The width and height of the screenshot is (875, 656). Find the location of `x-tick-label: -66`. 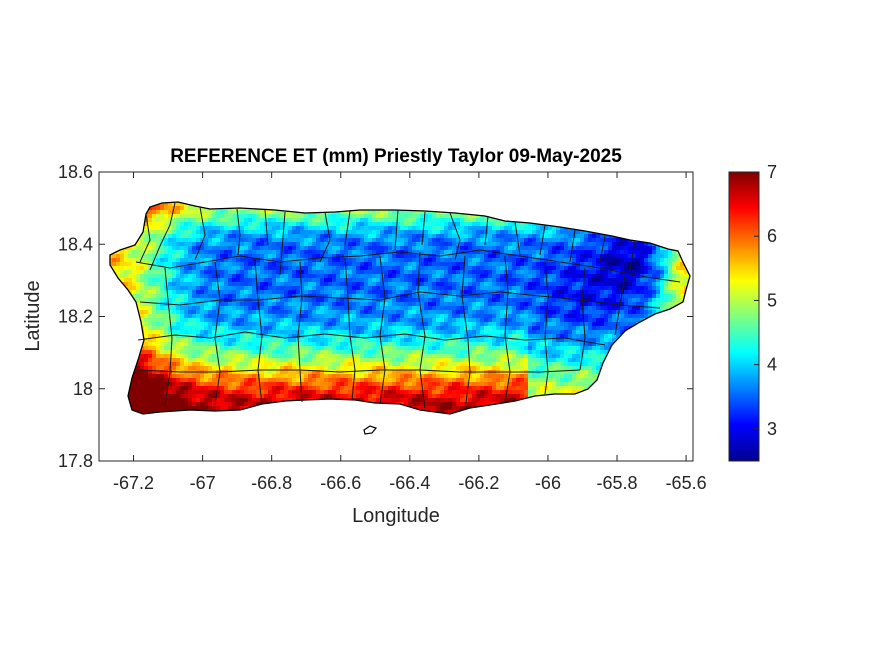

x-tick-label: -66 is located at coordinates (548, 483).